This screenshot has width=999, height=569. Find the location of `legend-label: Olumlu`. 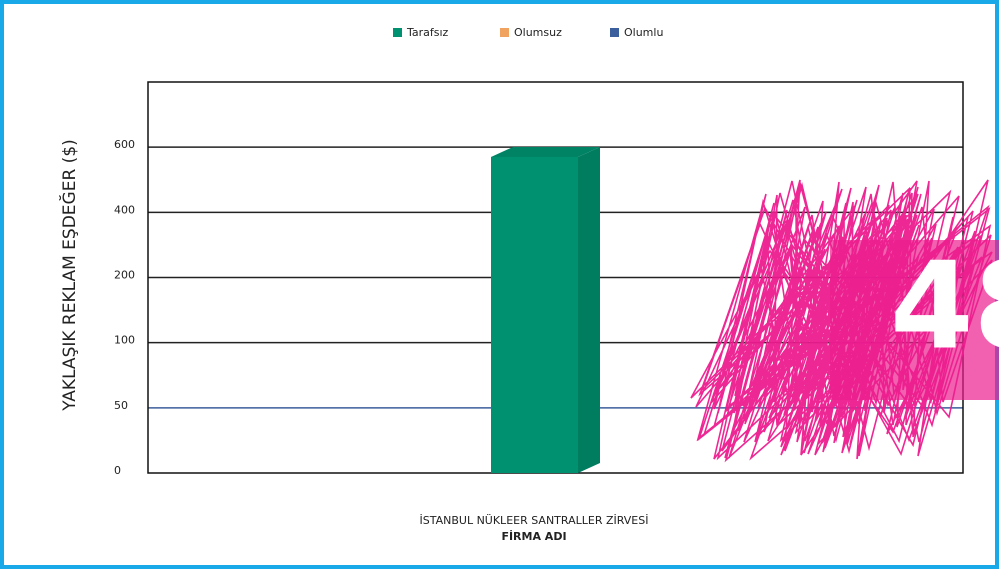

legend-label: Olumlu is located at coordinates (643, 32).